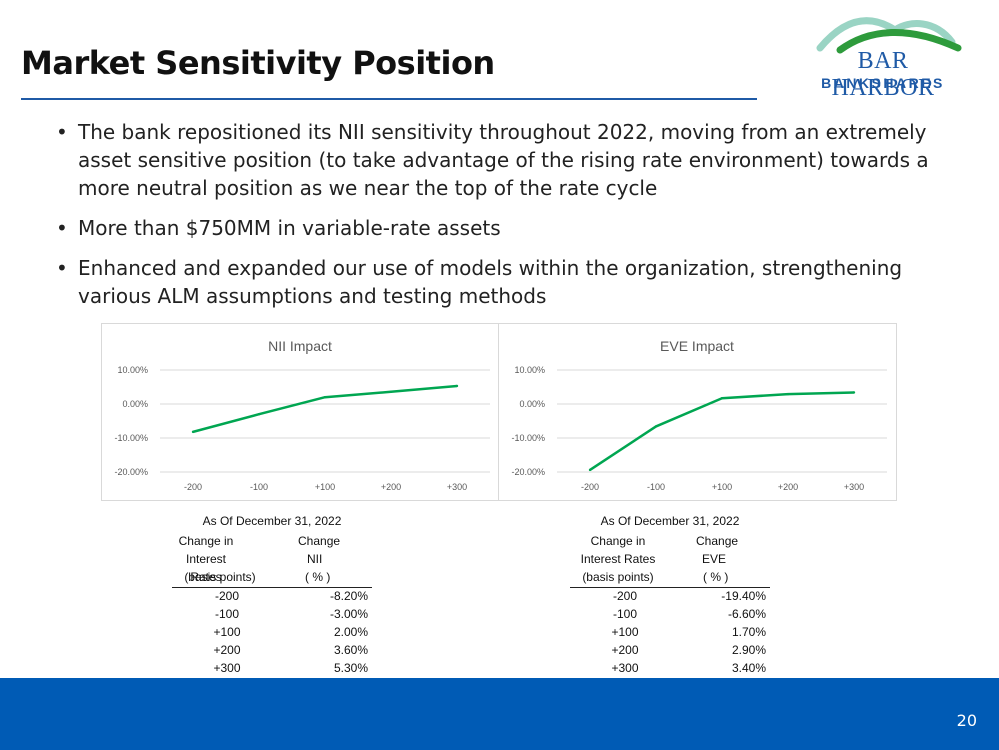  What do you see at coordinates (315, 559) in the screenshot?
I see `col-header-metric: NII` at bounding box center [315, 559].